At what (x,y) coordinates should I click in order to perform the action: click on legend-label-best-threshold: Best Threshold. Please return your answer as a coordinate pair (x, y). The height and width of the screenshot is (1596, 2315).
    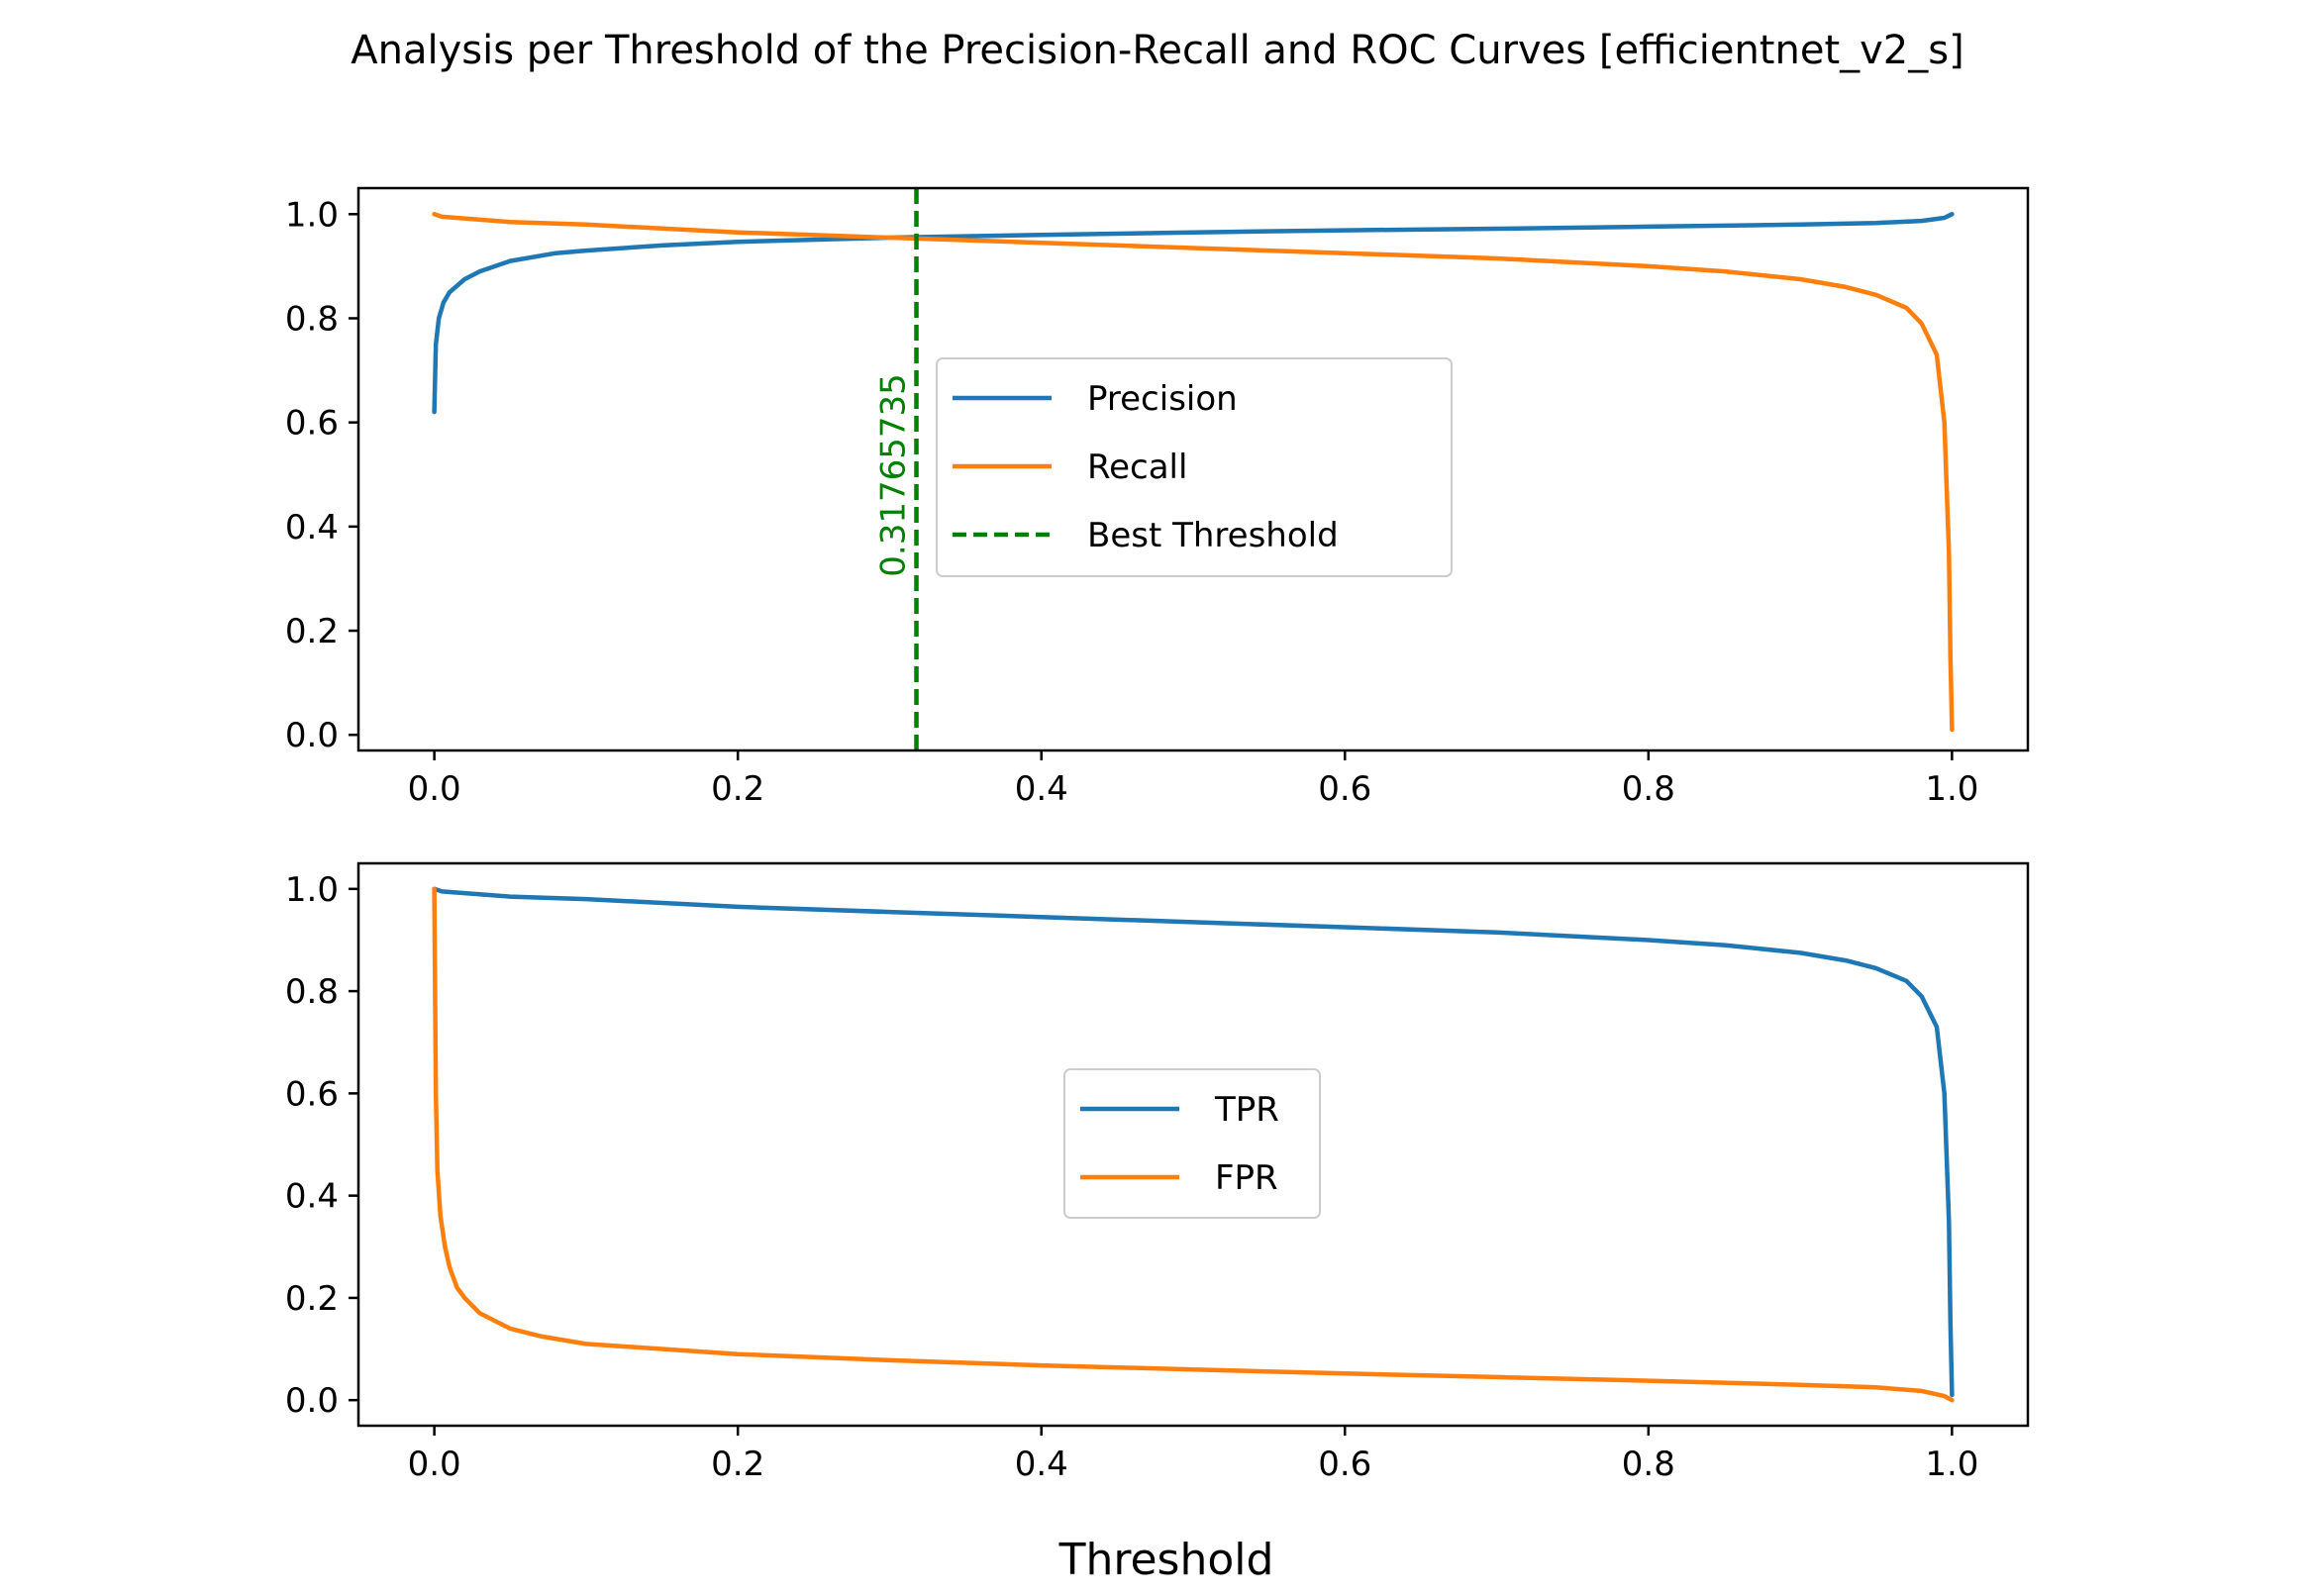
    Looking at the image, I should click on (1213, 535).